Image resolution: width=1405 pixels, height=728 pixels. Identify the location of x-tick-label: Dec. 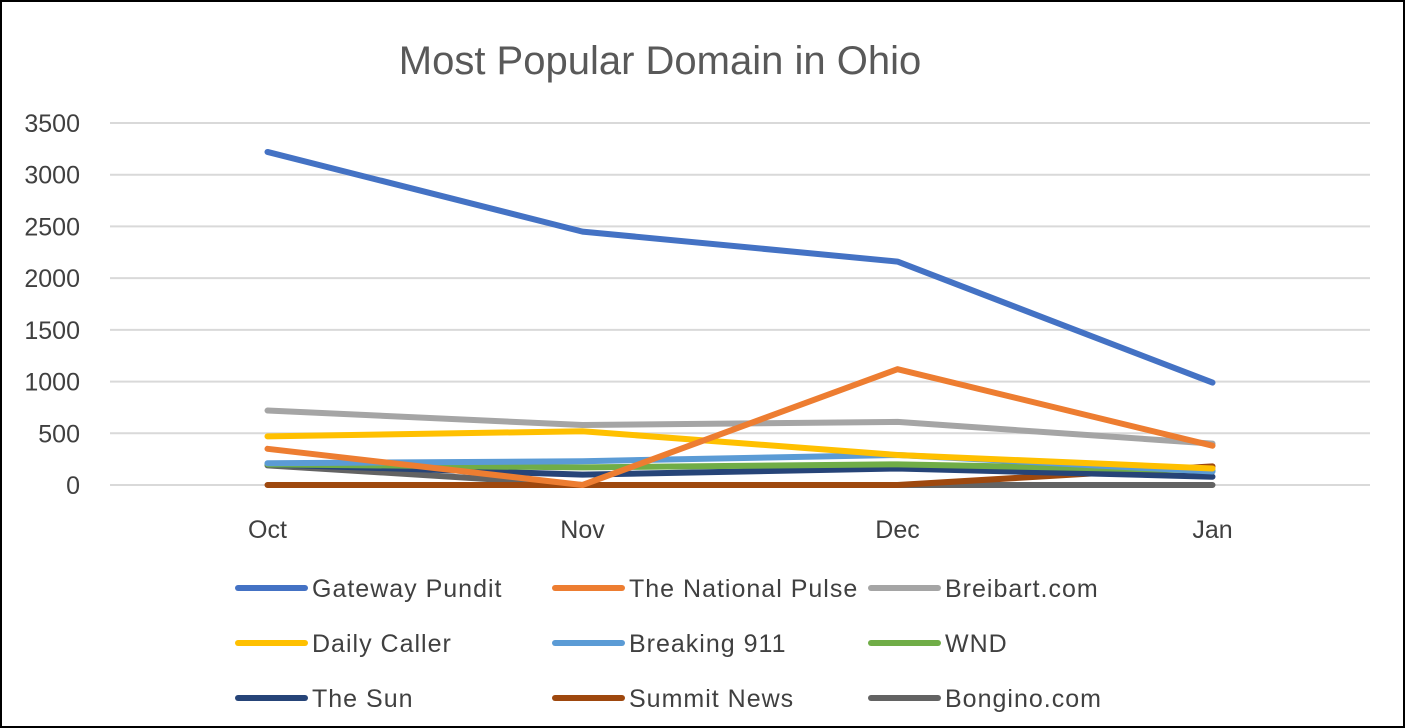
(897, 530).